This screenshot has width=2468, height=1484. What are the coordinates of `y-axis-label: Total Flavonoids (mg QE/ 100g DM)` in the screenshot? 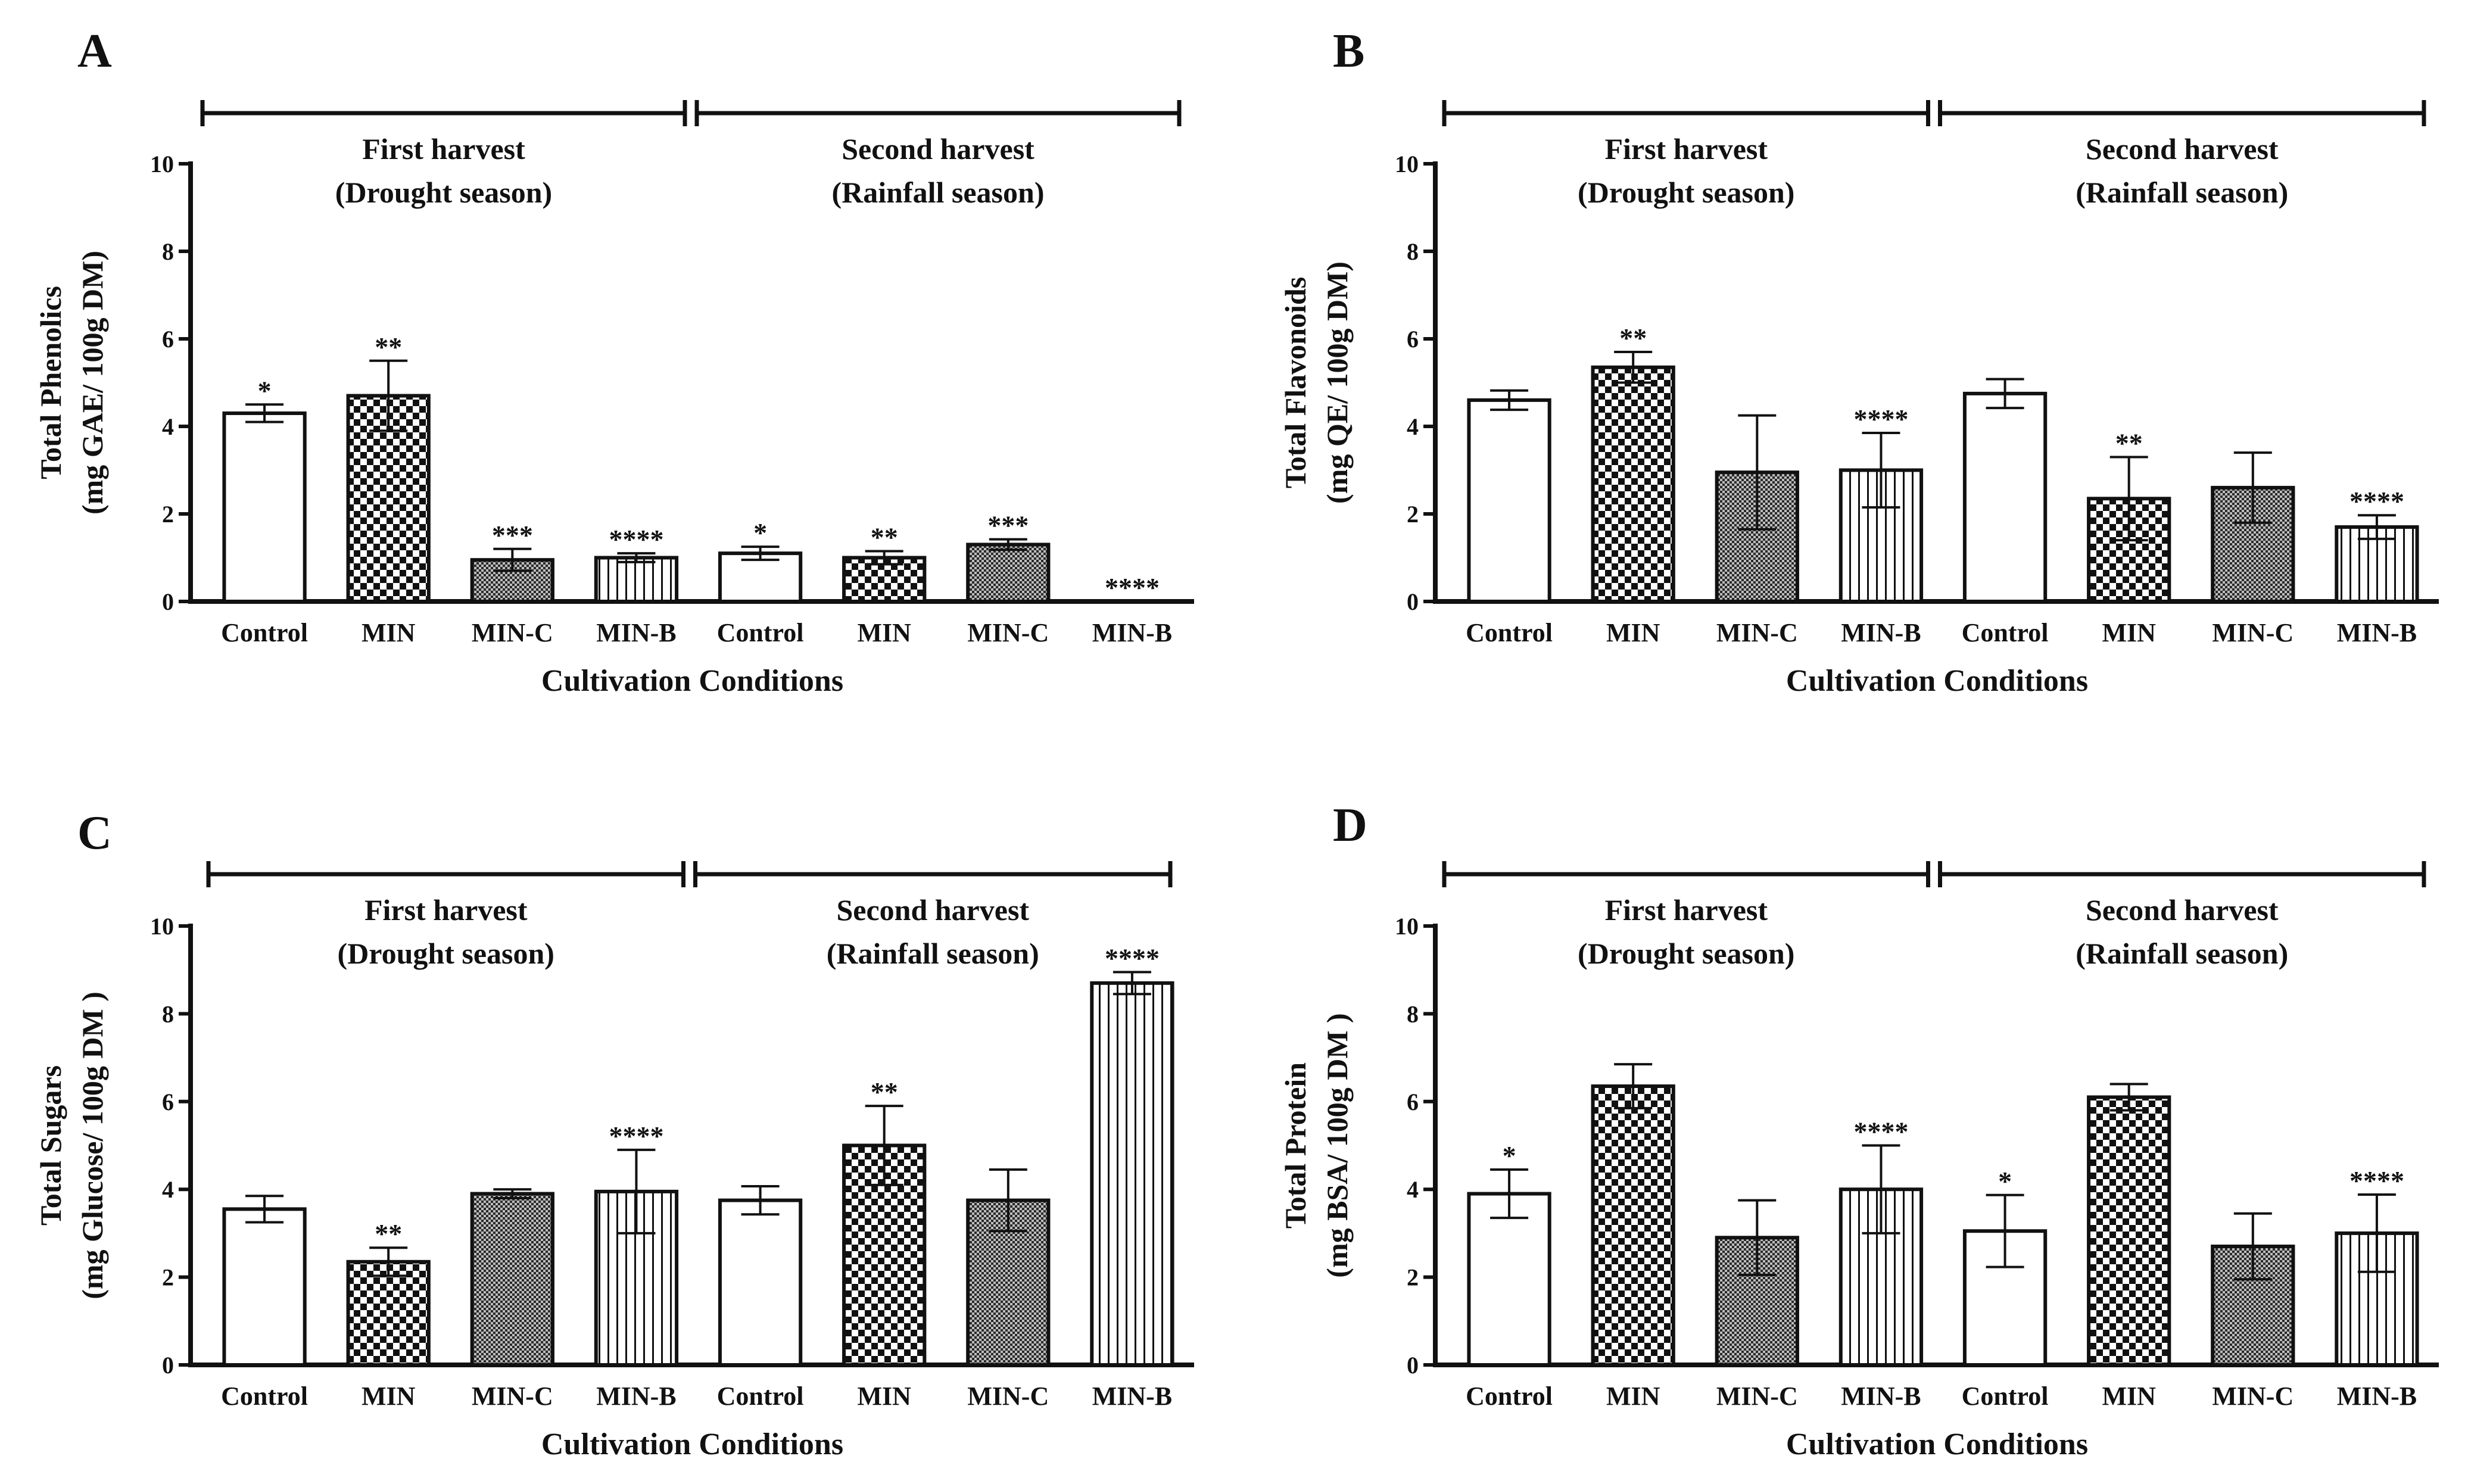 It's located at (1316, 383).